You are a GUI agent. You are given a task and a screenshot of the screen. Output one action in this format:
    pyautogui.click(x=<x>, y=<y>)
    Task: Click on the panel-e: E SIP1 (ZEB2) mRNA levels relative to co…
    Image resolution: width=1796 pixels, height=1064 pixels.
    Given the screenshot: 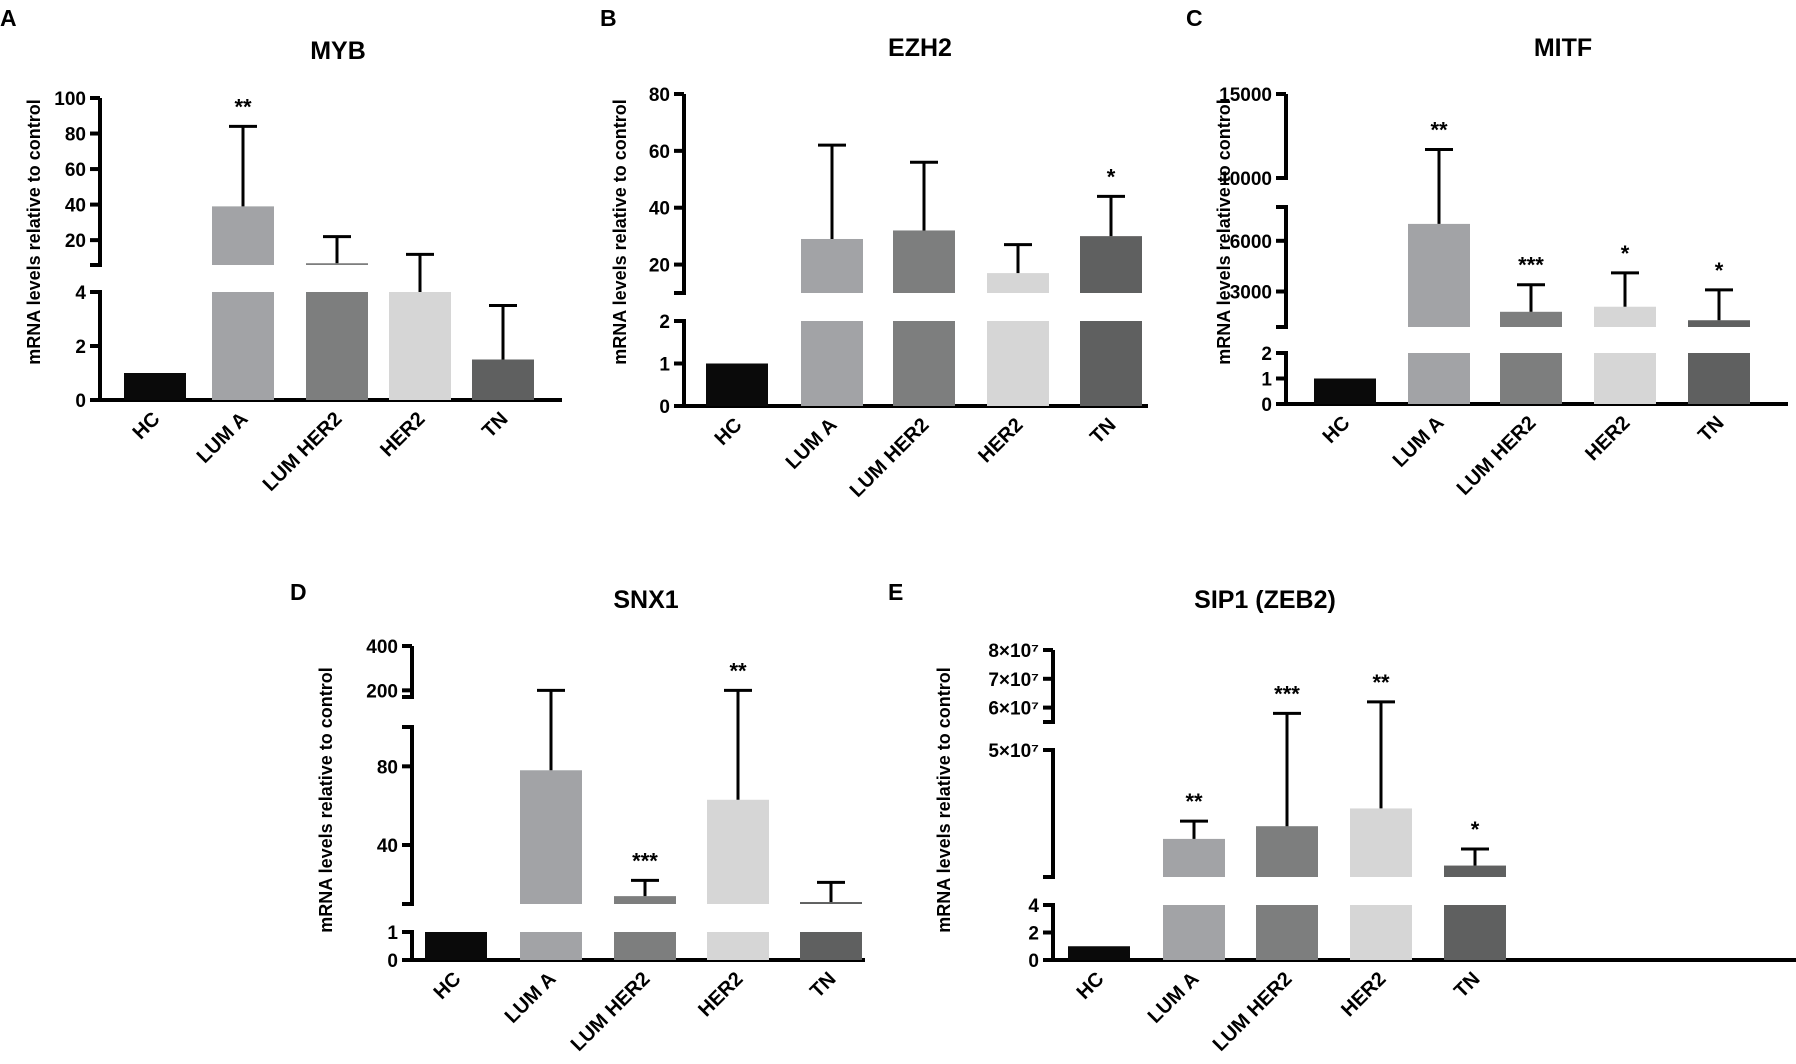 What is the action you would take?
    pyautogui.click(x=1112, y=756)
    